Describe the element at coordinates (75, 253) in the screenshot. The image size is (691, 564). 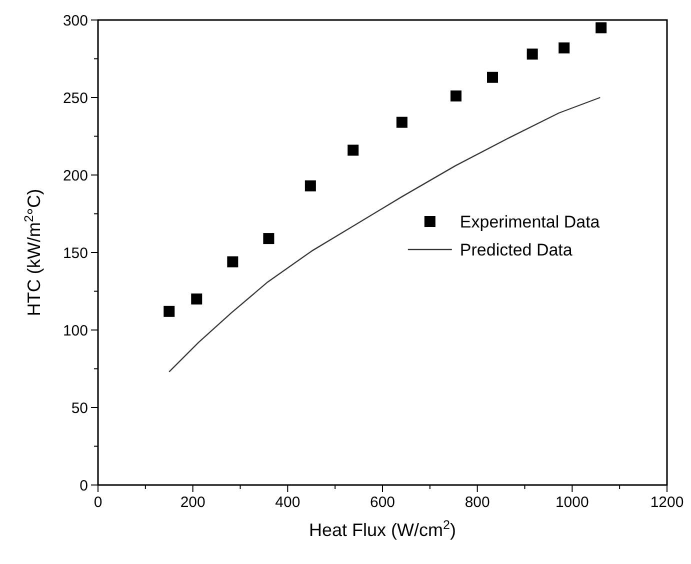
I see `y-tick-label: 150` at that location.